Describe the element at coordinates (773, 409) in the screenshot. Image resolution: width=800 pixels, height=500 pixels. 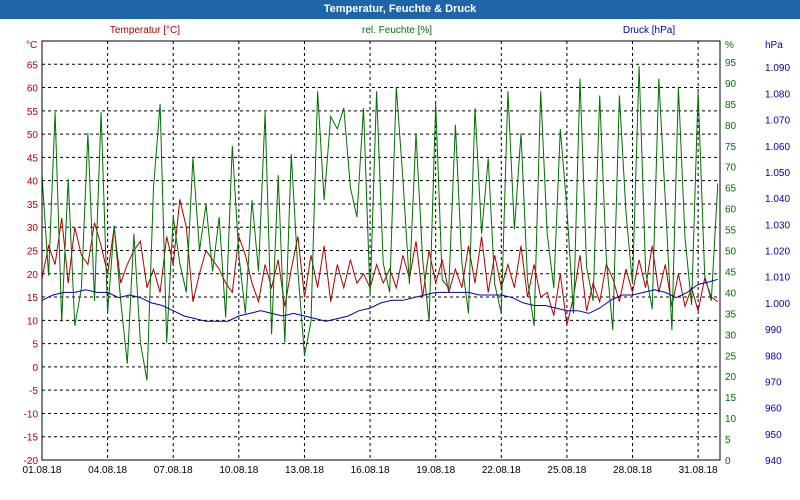
I see `pressure-tick-label: 960` at that location.